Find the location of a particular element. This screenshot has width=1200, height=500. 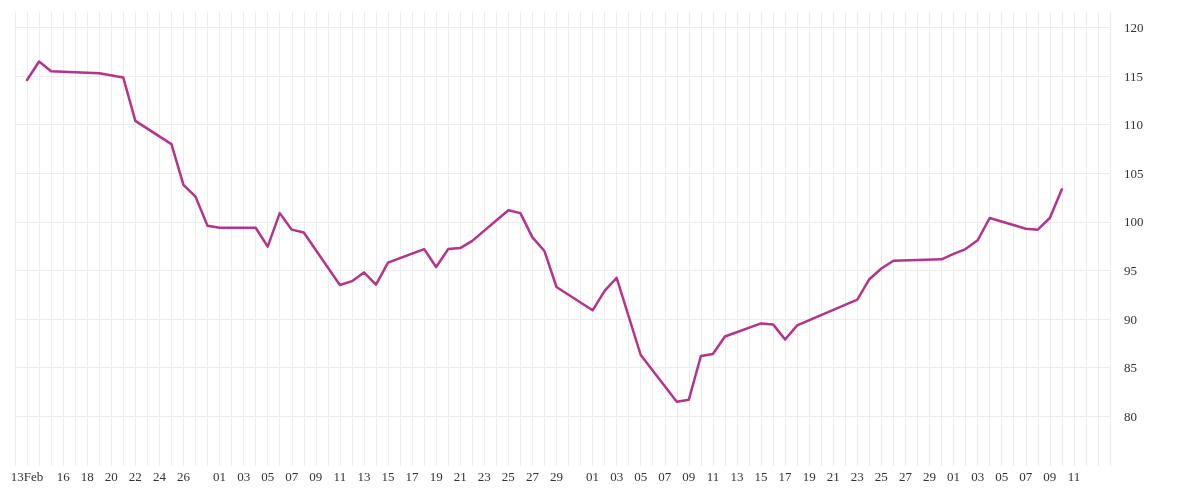

y-tick-label: 95 is located at coordinates (1130, 270).